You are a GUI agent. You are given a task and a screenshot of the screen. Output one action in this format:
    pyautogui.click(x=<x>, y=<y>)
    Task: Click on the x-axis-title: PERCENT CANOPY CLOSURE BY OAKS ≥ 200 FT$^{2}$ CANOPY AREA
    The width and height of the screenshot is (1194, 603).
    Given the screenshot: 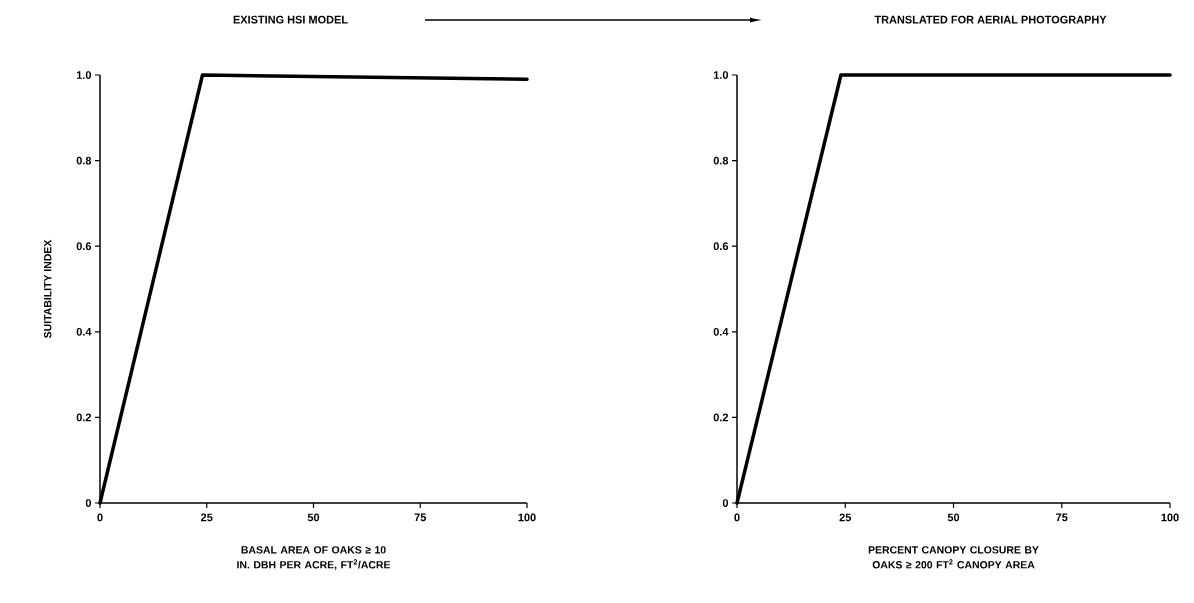 What is the action you would take?
    pyautogui.click(x=953, y=557)
    